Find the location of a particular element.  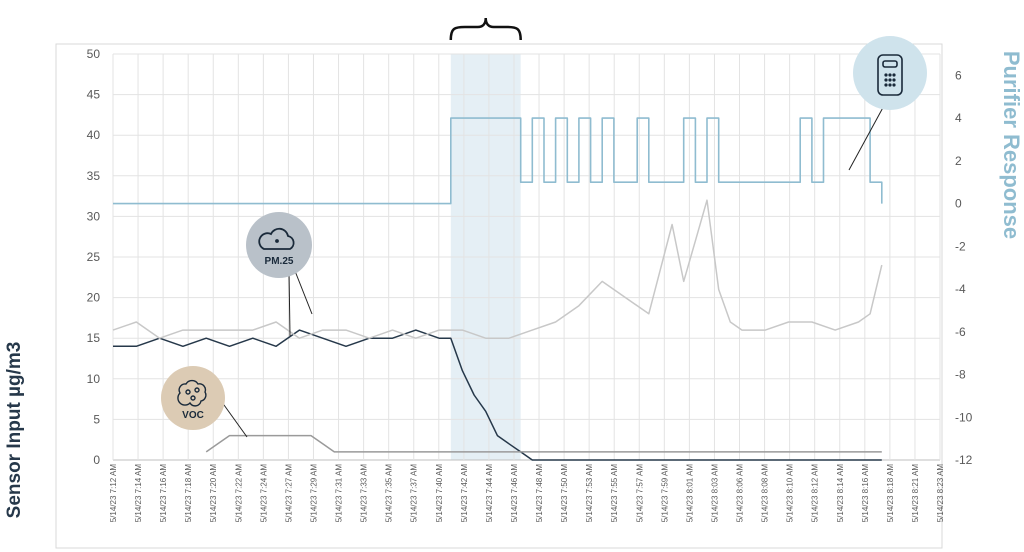

x-tick-label: 5/14/23 8:10 AM is located at coordinates (790, 493).